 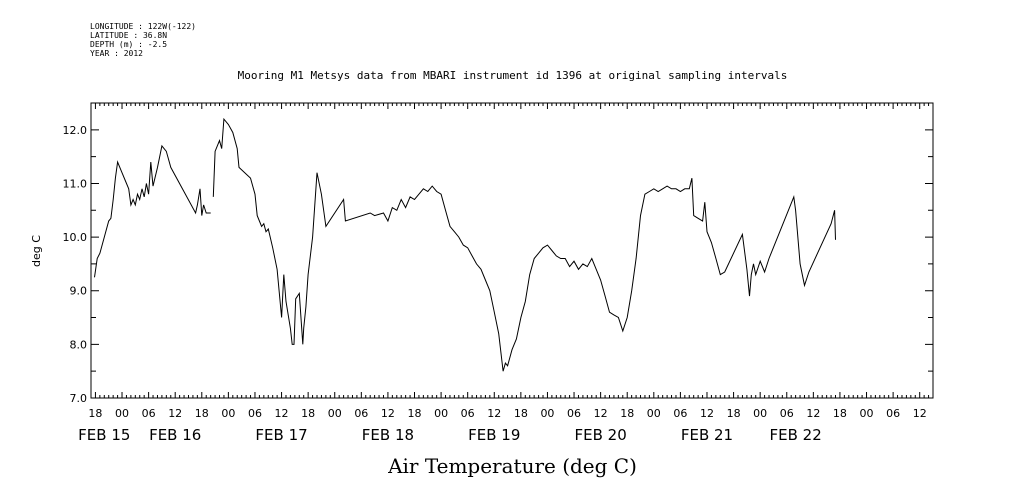 What do you see at coordinates (512, 466) in the screenshot?
I see `x-axis-title: Air Temperature (deg C)` at bounding box center [512, 466].